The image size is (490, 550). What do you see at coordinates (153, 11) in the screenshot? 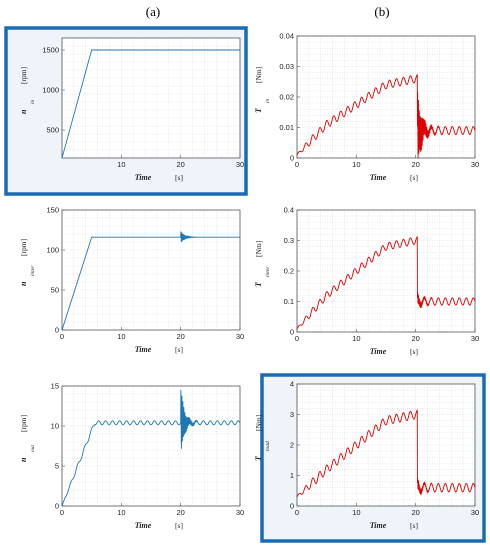
I see `column-label-a: (a)` at bounding box center [153, 11].